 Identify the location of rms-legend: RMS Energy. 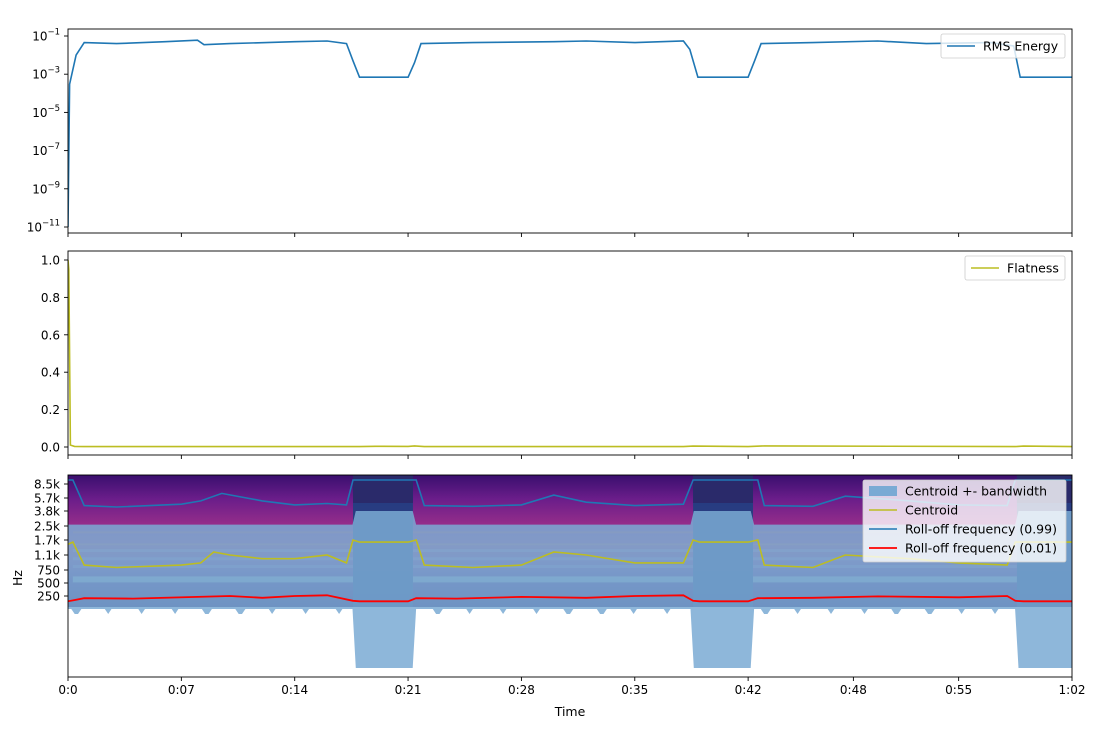
(1003, 46).